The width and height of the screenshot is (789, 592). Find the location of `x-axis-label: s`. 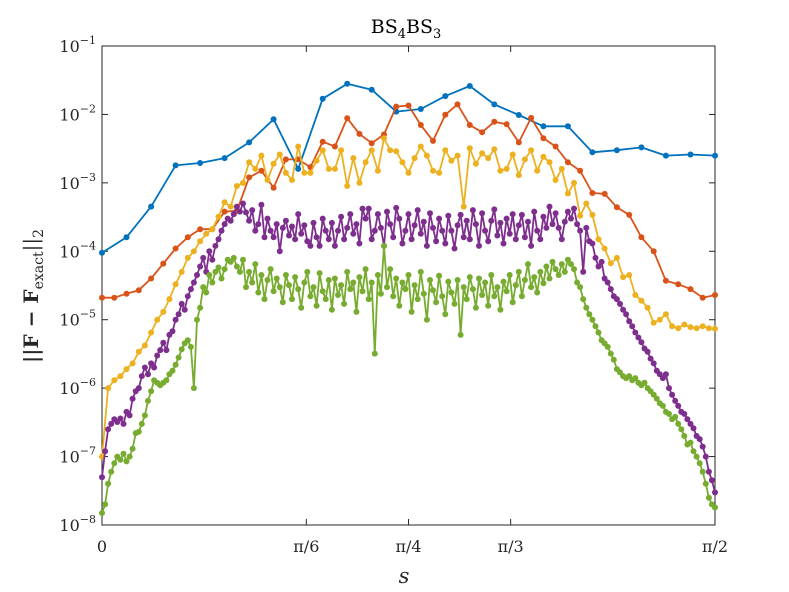

x-axis-label: s is located at coordinates (404, 576).